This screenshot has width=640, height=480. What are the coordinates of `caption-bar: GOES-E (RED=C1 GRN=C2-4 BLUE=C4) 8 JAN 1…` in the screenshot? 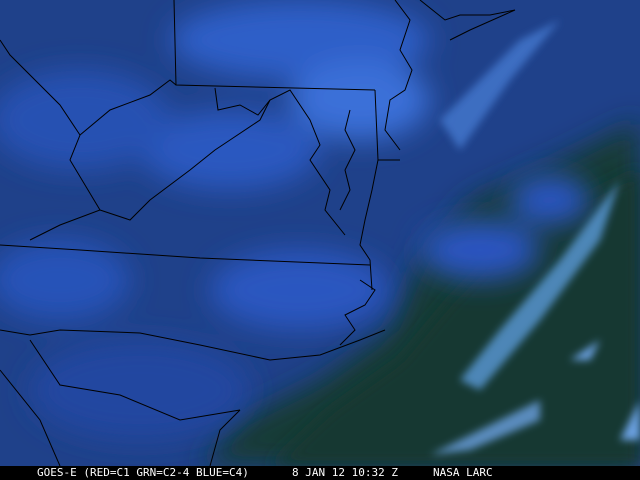 It's located at (320, 473).